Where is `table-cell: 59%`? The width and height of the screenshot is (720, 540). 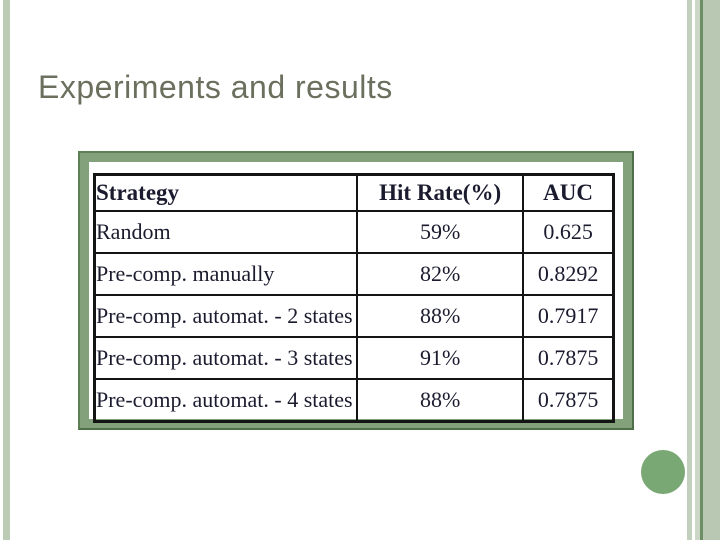
table-cell: 59% is located at coordinates (440, 232).